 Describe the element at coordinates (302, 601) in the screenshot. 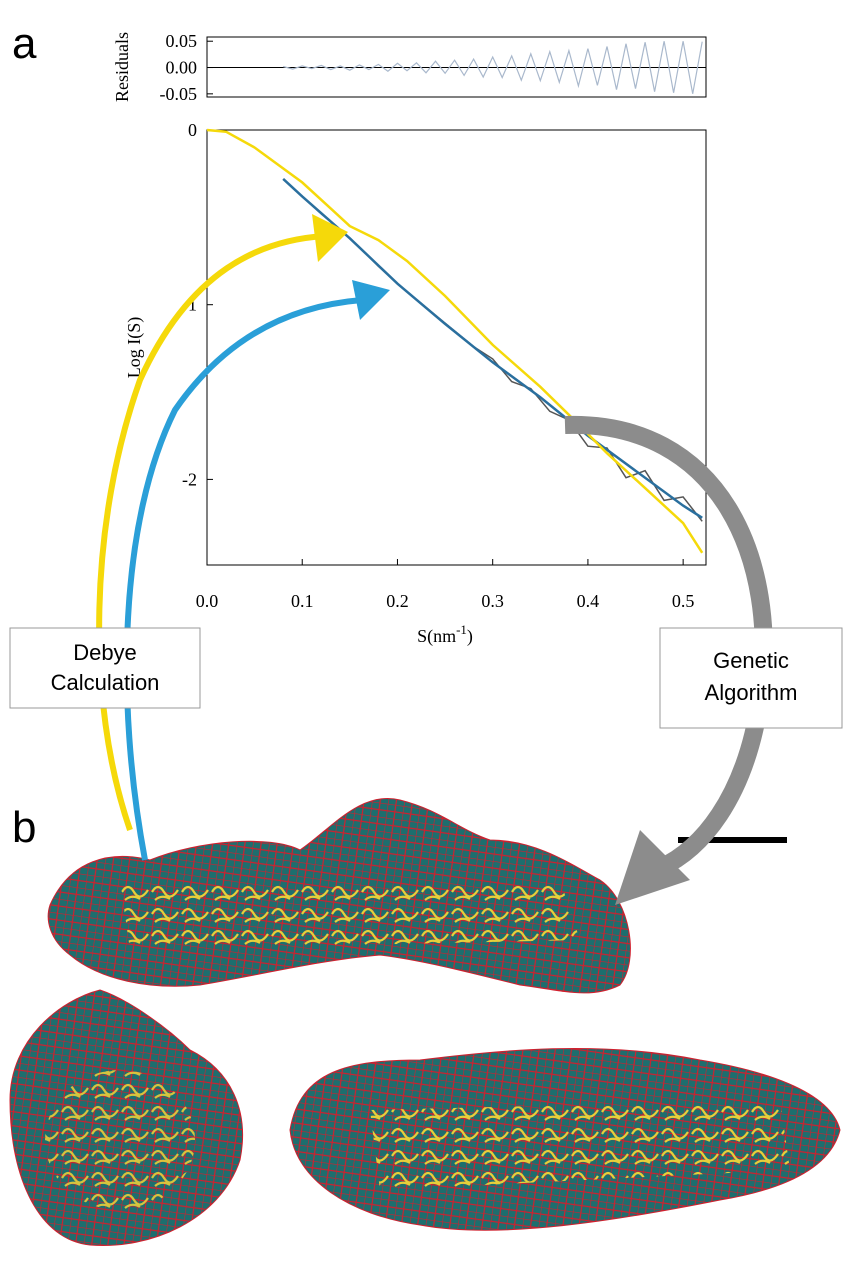

I see `x-tick-label: 0.1` at that location.